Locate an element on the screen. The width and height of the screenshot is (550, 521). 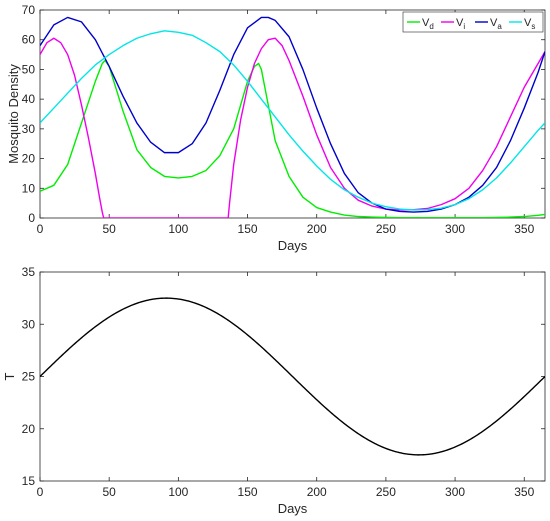
legend-label-va: Va is located at coordinates (496, 24).